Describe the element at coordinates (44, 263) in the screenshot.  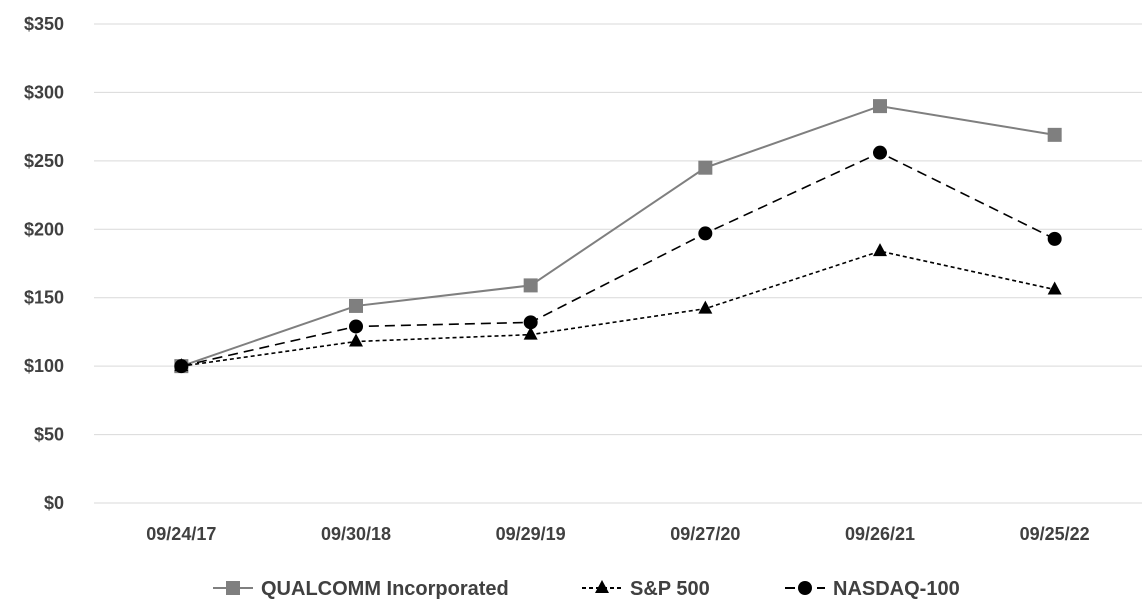
I see `y-axis-tick-labels: $0 $50 $100 $150 $200 $250 $300 $350` at that location.